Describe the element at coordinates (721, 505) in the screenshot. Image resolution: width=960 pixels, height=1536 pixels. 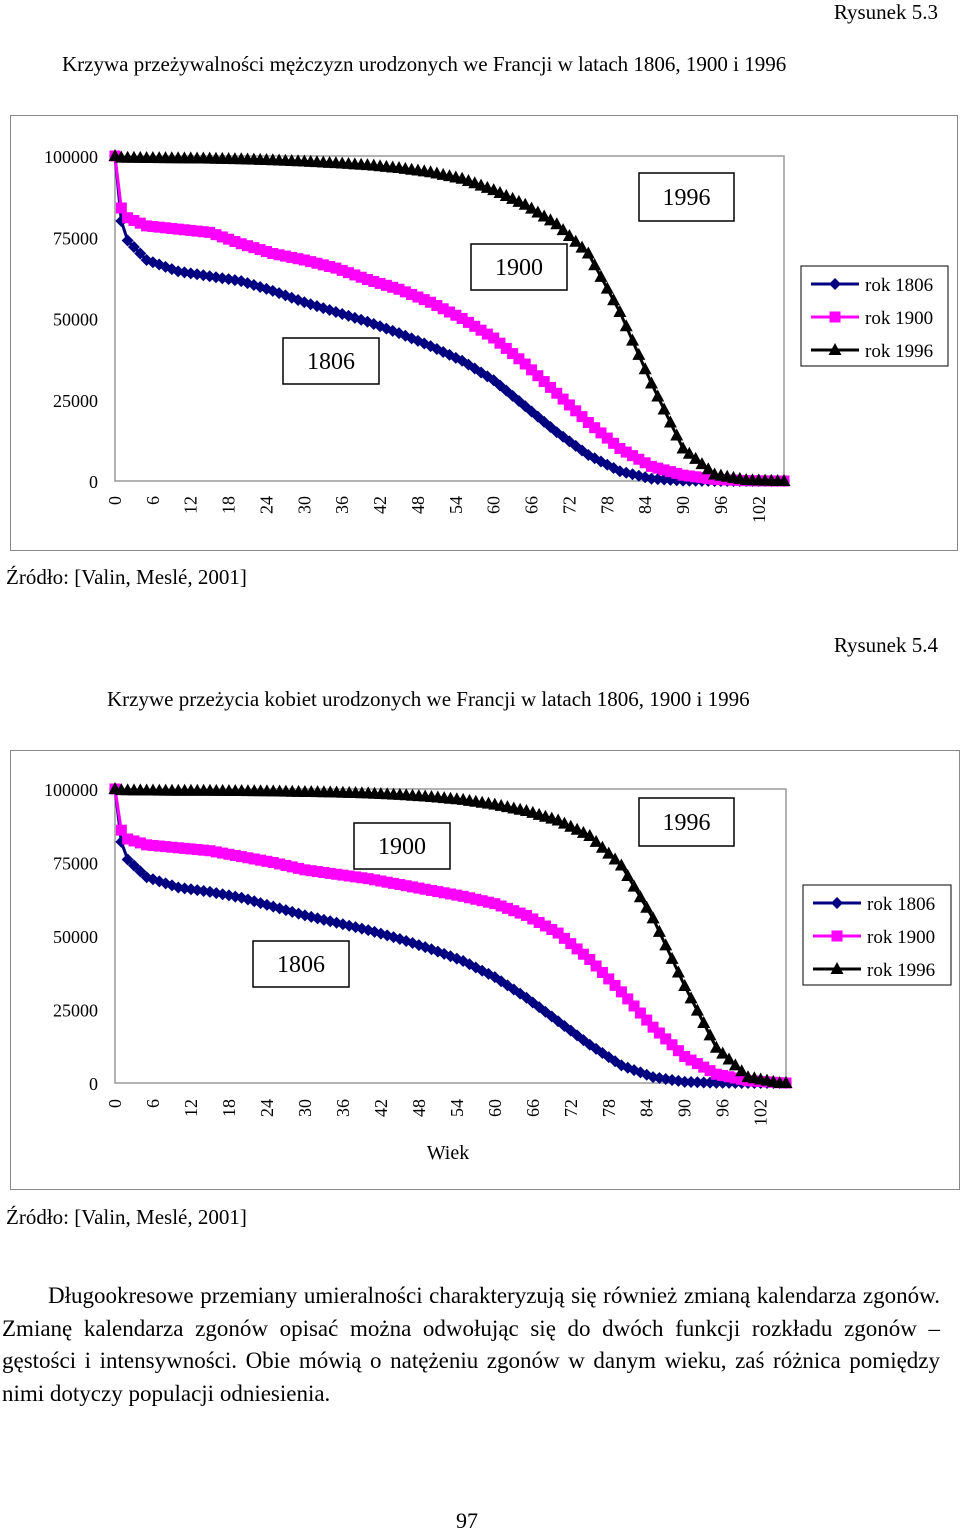
I see `x-tick-label: 96` at that location.